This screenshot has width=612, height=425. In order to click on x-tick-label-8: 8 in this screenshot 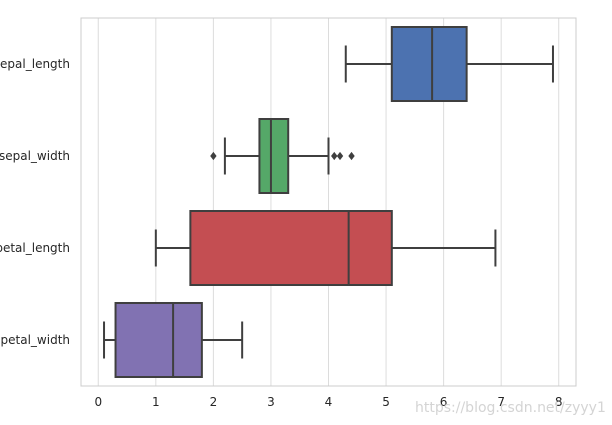, I will do `click(559, 402)`.